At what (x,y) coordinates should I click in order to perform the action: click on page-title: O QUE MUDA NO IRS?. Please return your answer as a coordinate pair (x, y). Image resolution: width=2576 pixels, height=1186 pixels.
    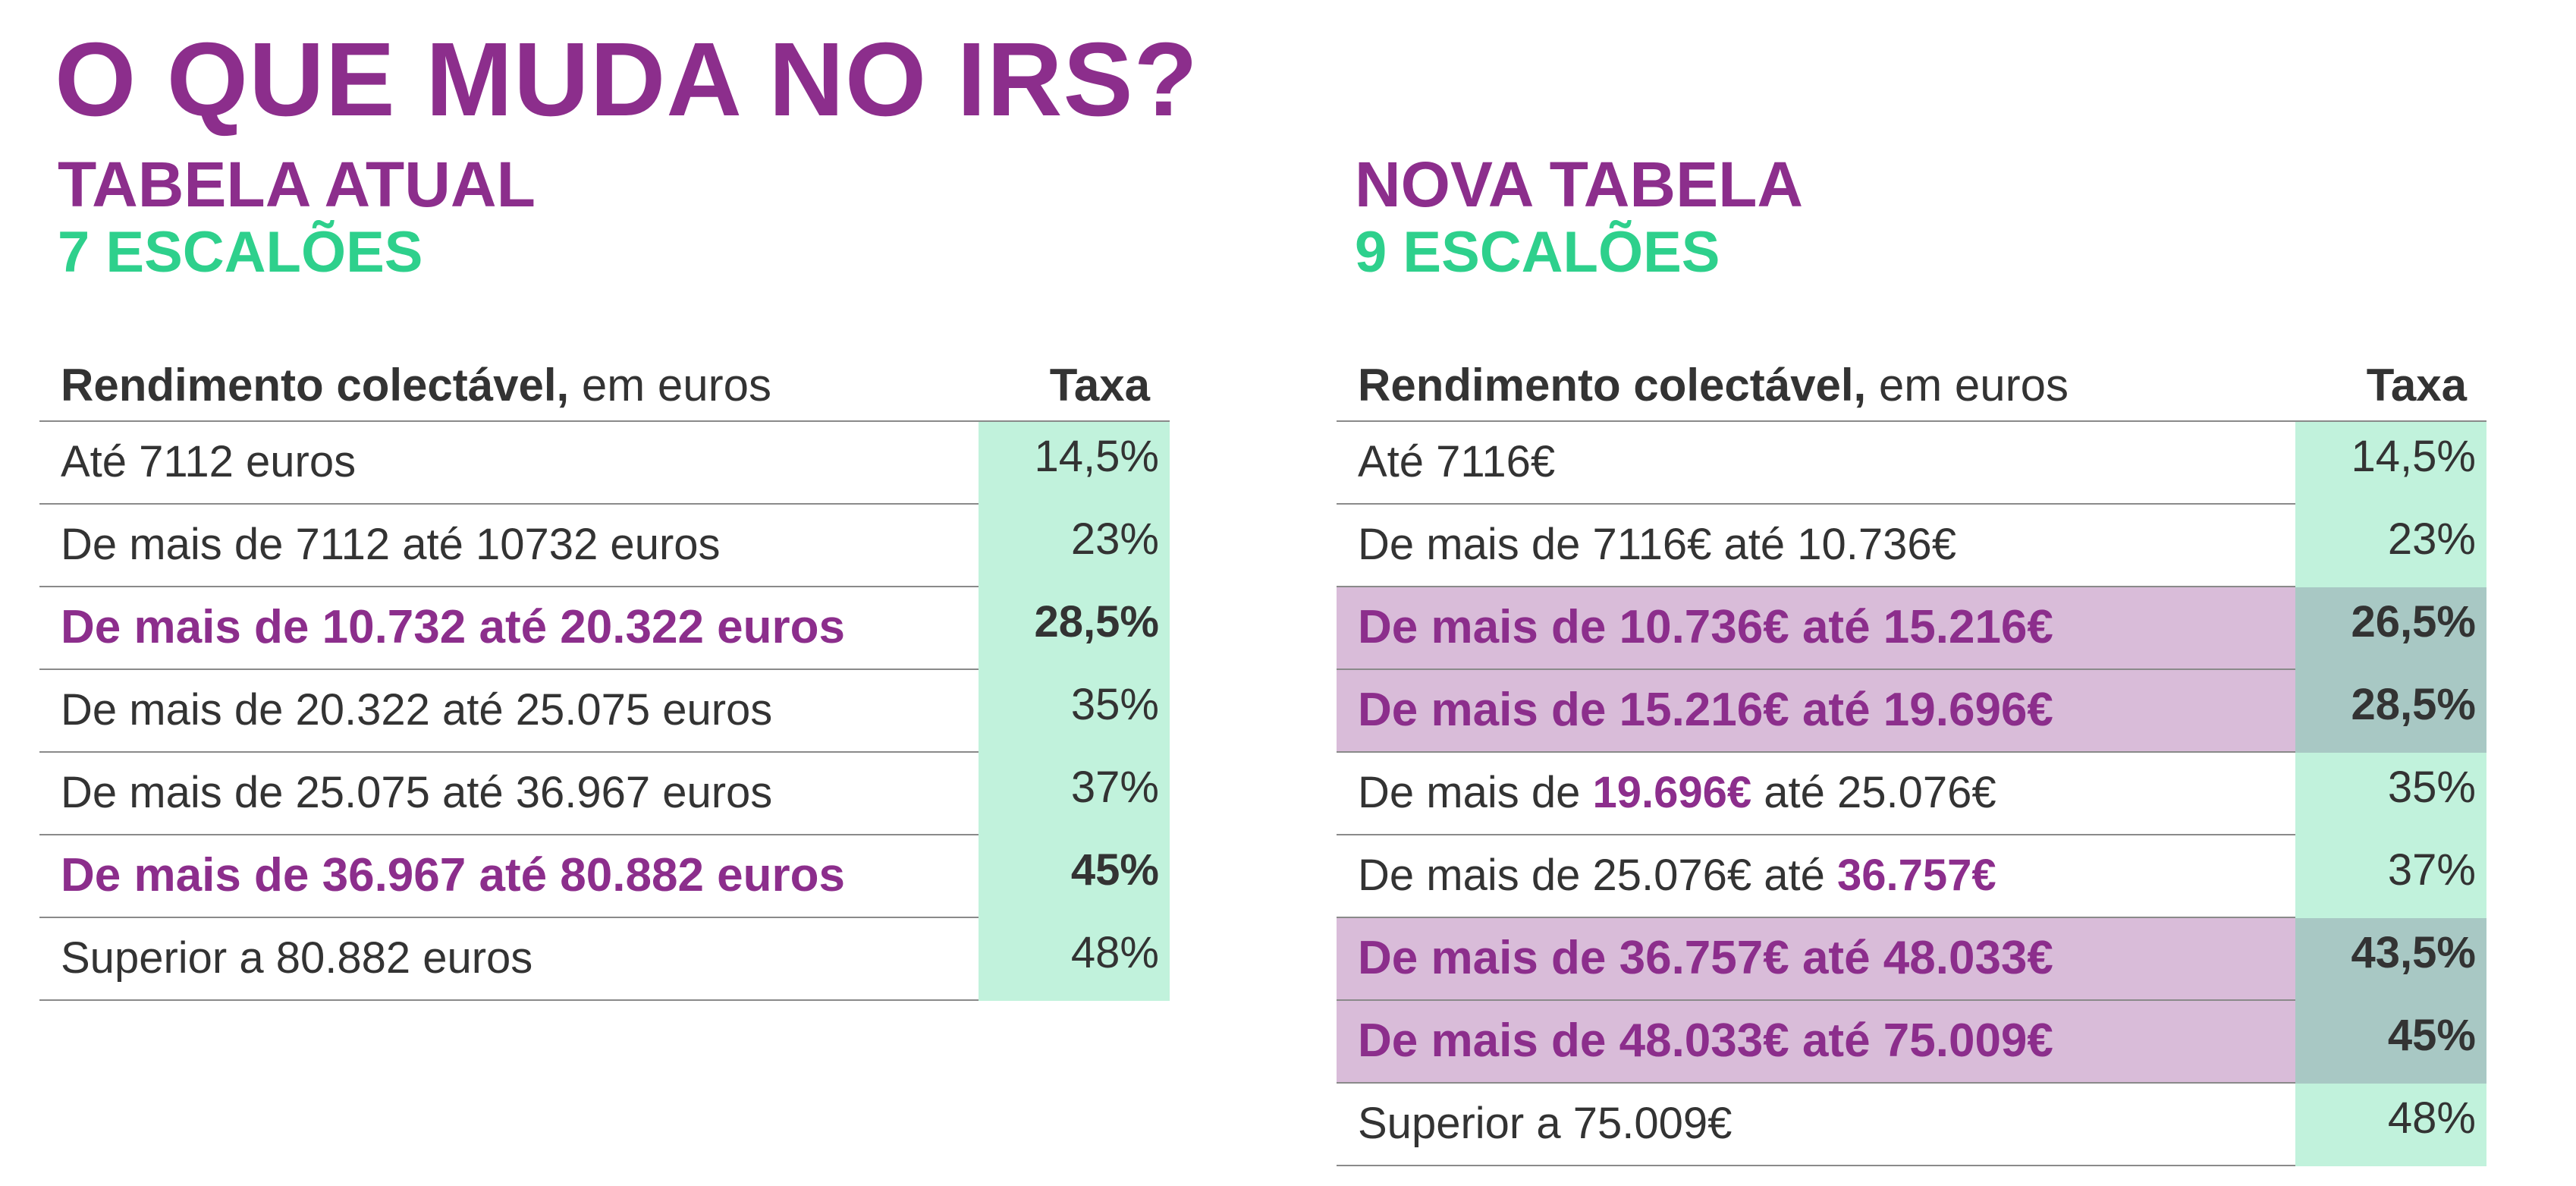
    Looking at the image, I should click on (626, 79).